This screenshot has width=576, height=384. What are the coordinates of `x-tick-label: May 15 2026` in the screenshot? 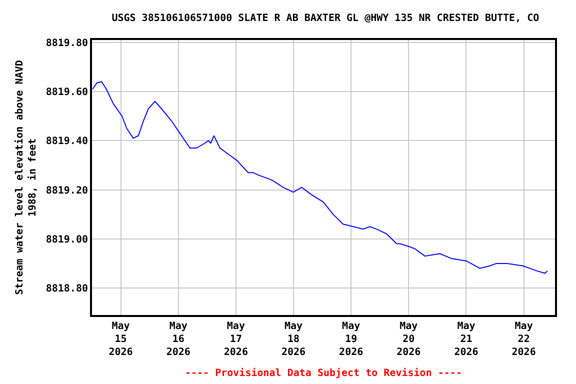 It's located at (120, 339).